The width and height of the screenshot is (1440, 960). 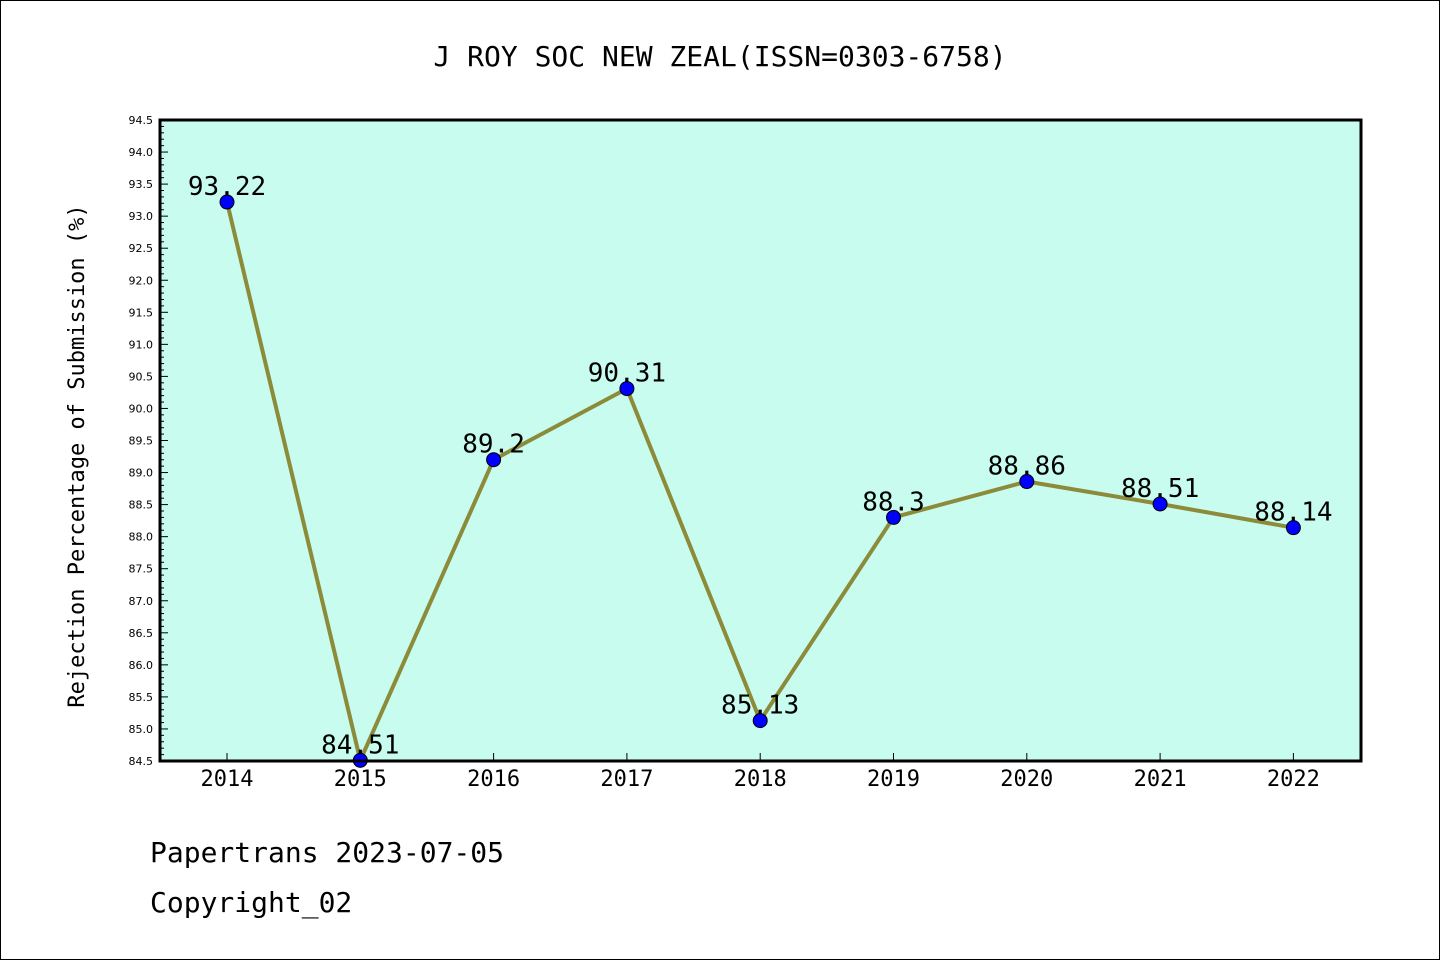 What do you see at coordinates (141, 120) in the screenshot?
I see `y-tick-label: 94.5` at bounding box center [141, 120].